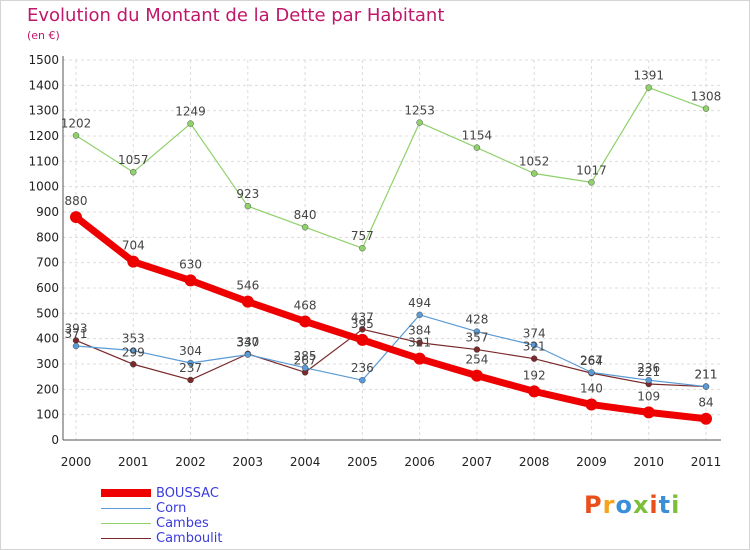 The height and width of the screenshot is (550, 750). What do you see at coordinates (305, 462) in the screenshot?
I see `x-tick-label: 2004` at bounding box center [305, 462].